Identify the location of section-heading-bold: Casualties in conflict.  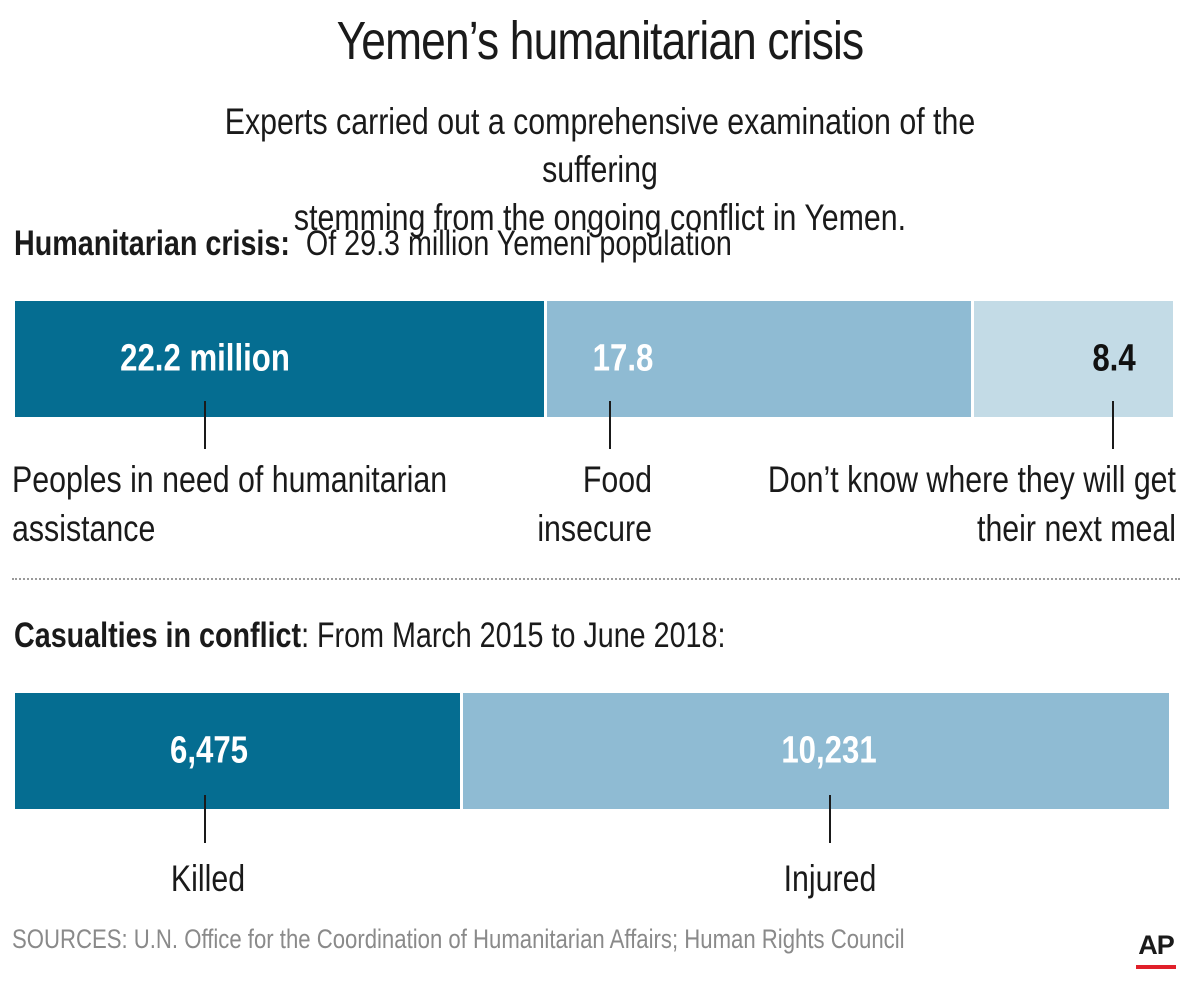
(158, 635).